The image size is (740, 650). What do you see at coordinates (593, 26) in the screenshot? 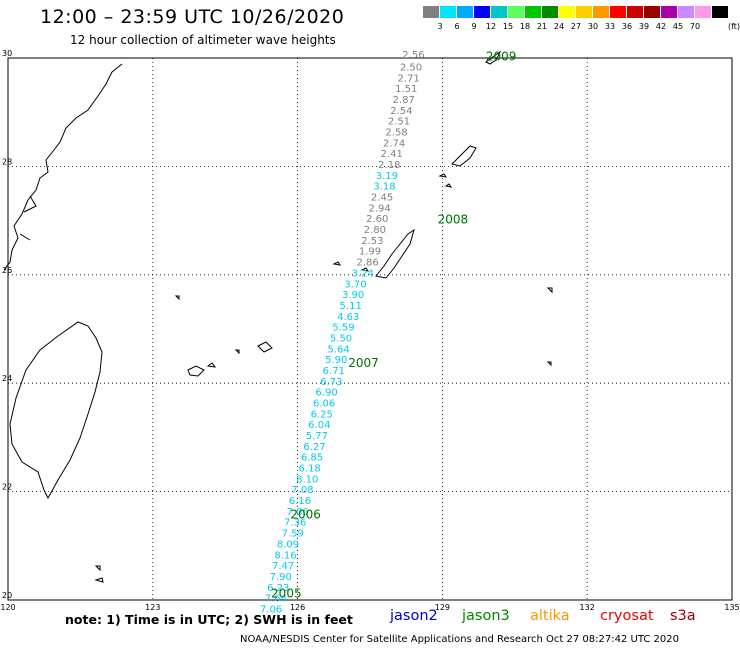
I see `colorbar-tick-label: 30` at bounding box center [593, 26].